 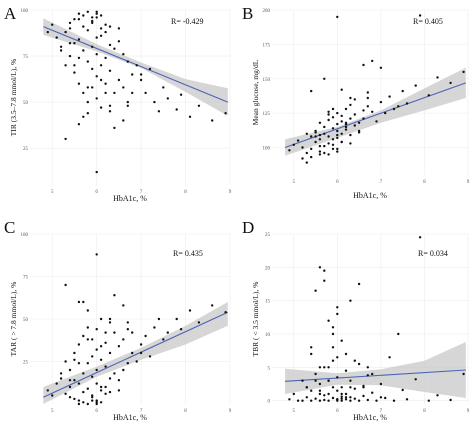 I want to click on y-tick-labels: 0 5 10 15 20 25, so click(x=268, y=319).